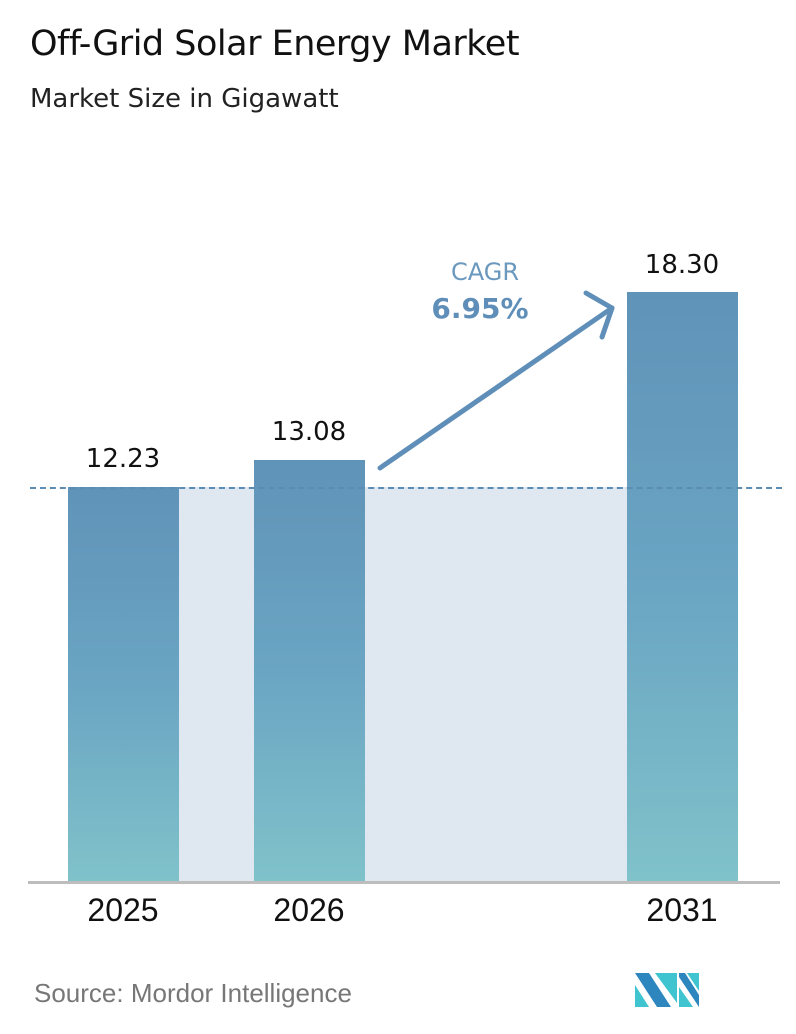 Image resolution: width=796 pixels, height=1034 pixels. What do you see at coordinates (406, 488) in the screenshot?
I see `reference-dashed-line` at bounding box center [406, 488].